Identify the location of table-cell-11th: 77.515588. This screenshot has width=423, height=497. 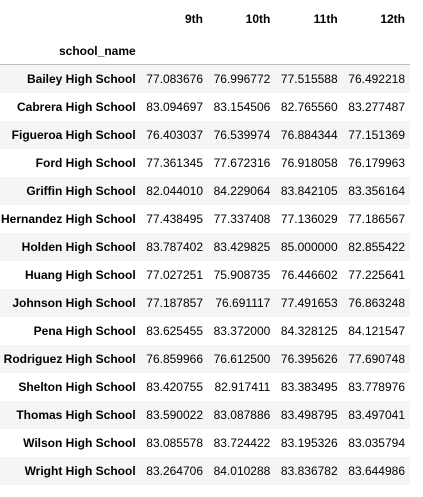
(309, 79).